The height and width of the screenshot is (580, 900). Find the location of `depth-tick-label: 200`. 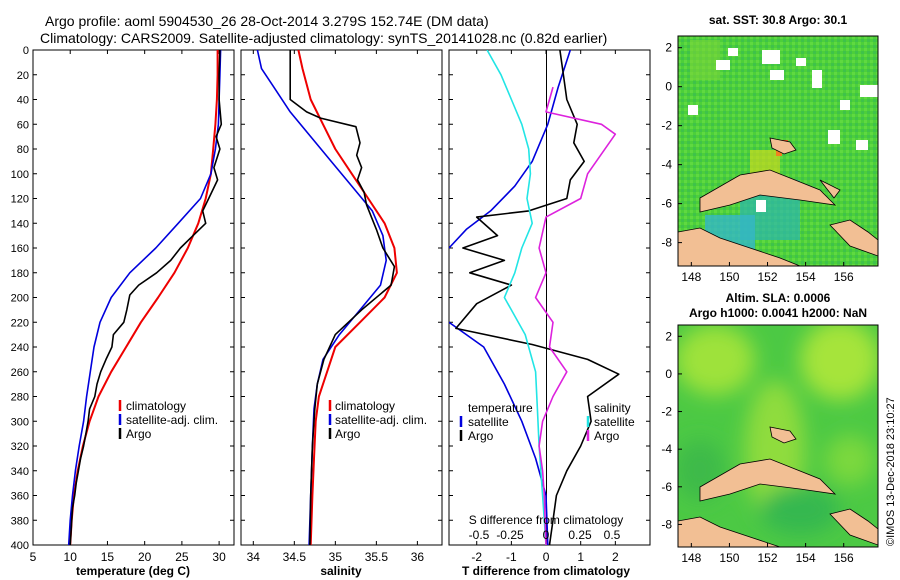

depth-tick-label: 200 is located at coordinates (20, 299).